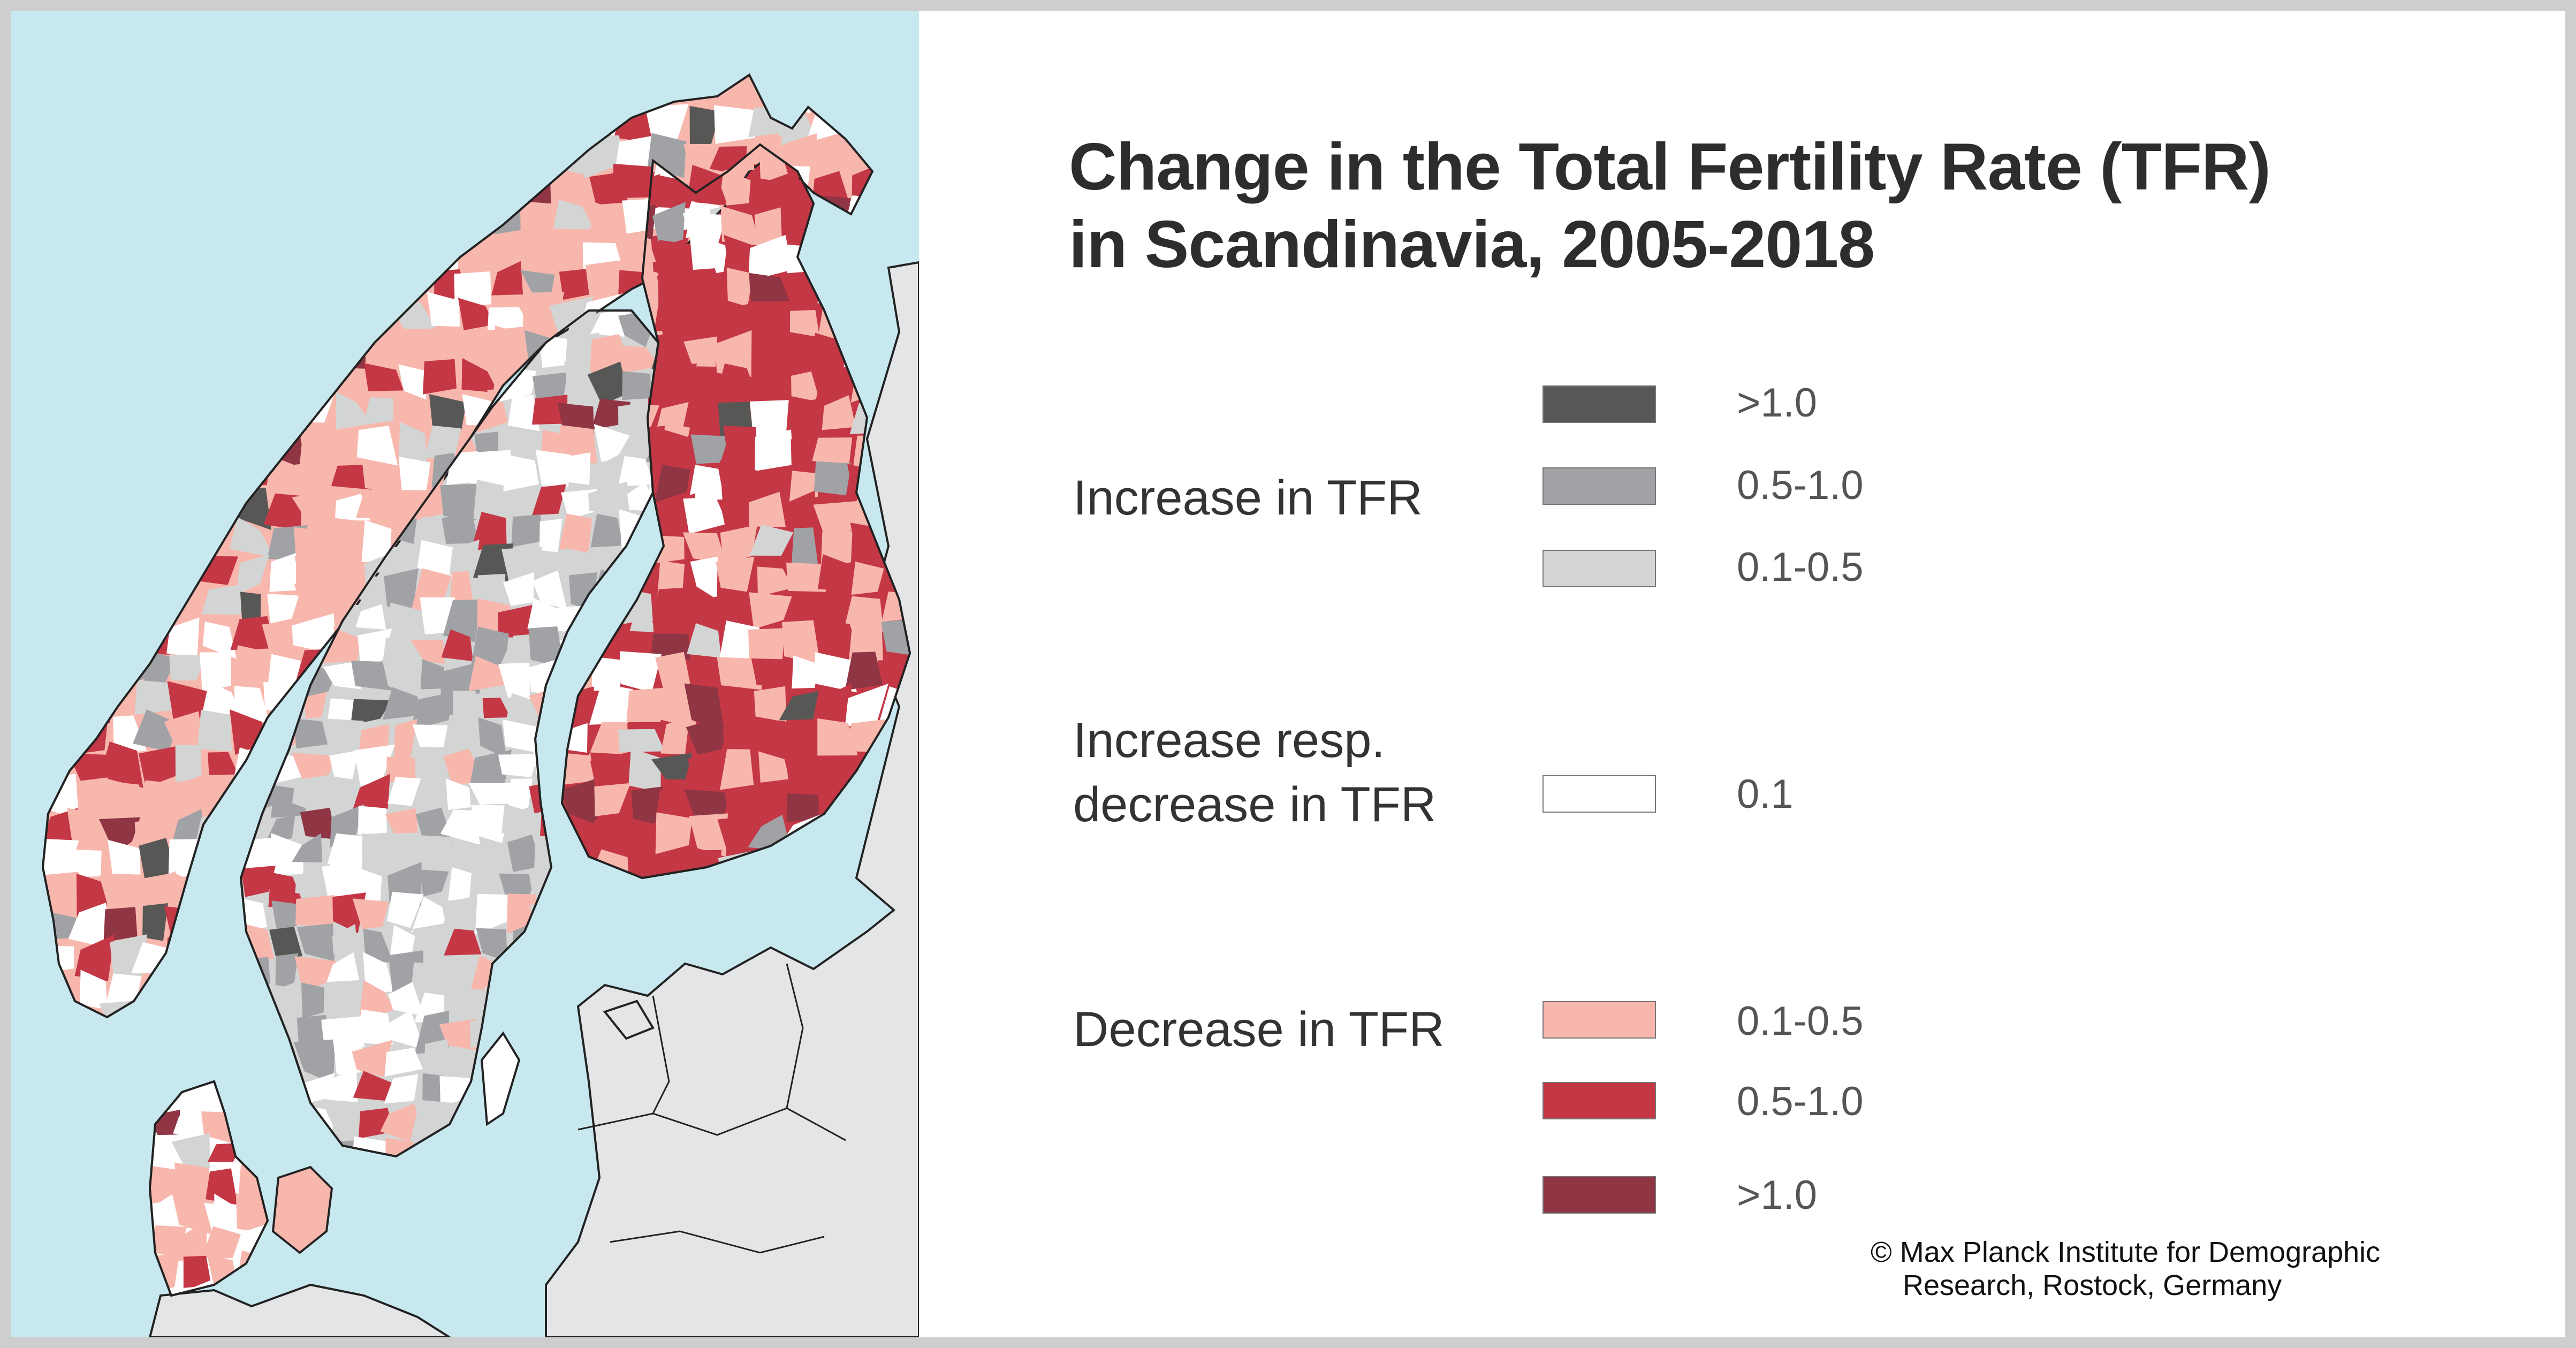 The width and height of the screenshot is (2576, 1348). I want to click on credit-line-1: © Max Planck Institute for Demographic, so click(2126, 1252).